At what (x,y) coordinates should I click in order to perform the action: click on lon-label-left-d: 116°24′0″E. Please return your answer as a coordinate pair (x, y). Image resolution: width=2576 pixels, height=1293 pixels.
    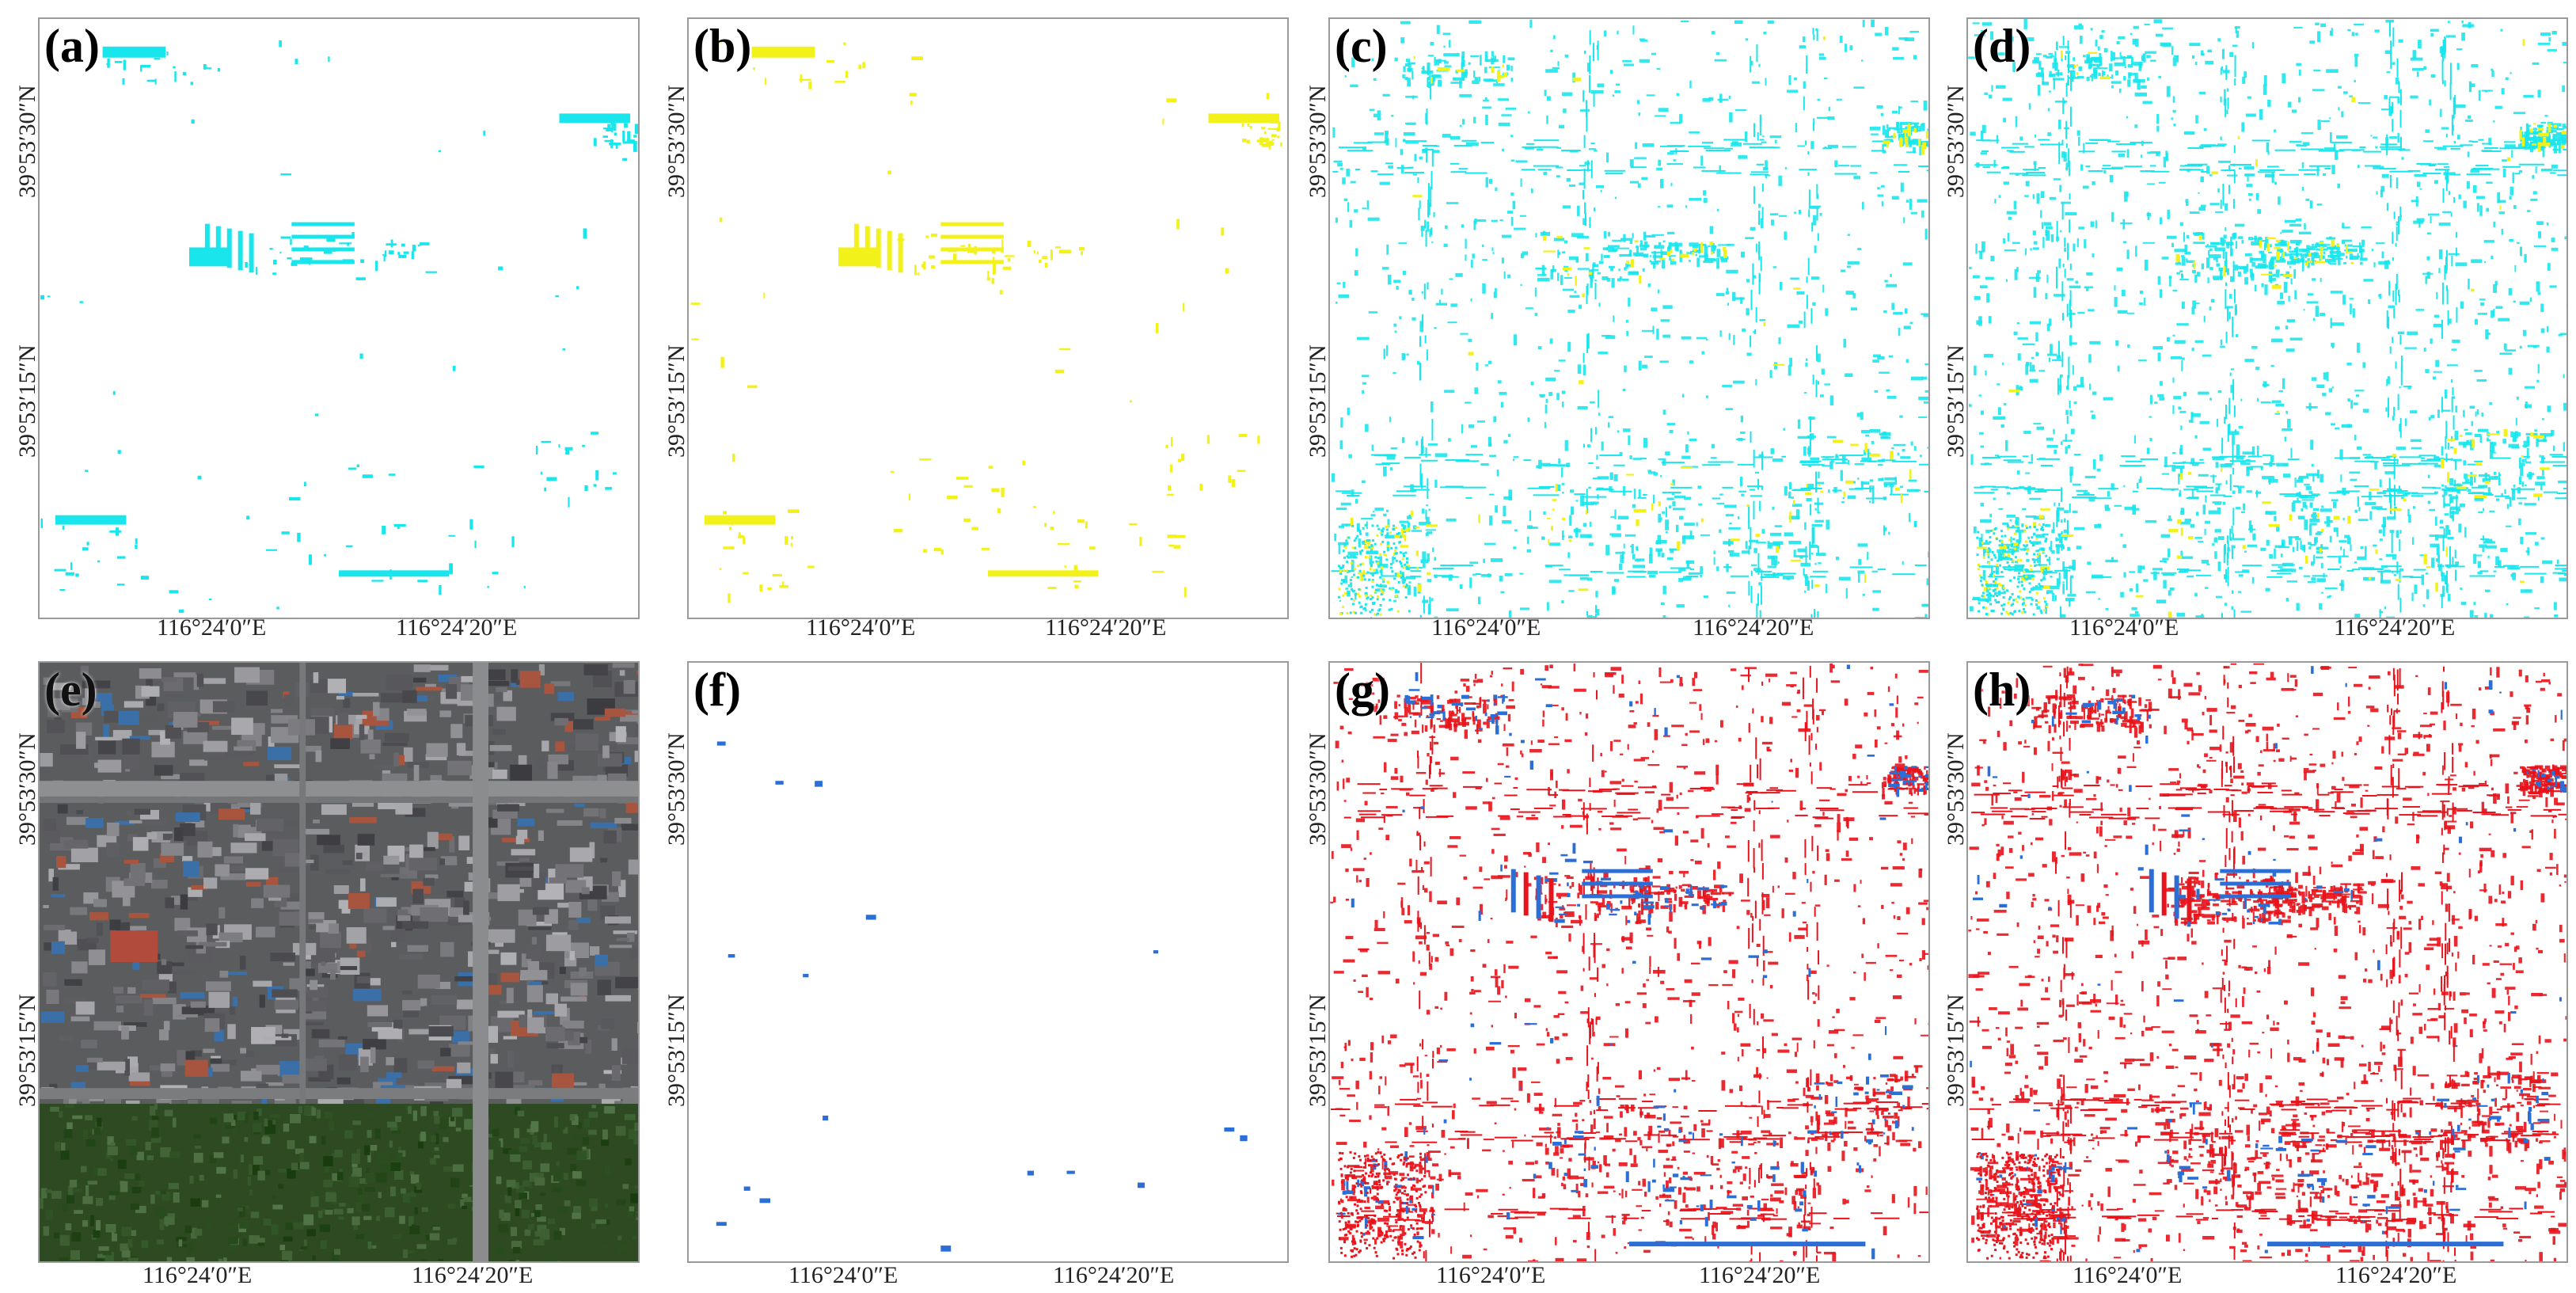
    Looking at the image, I should click on (2124, 627).